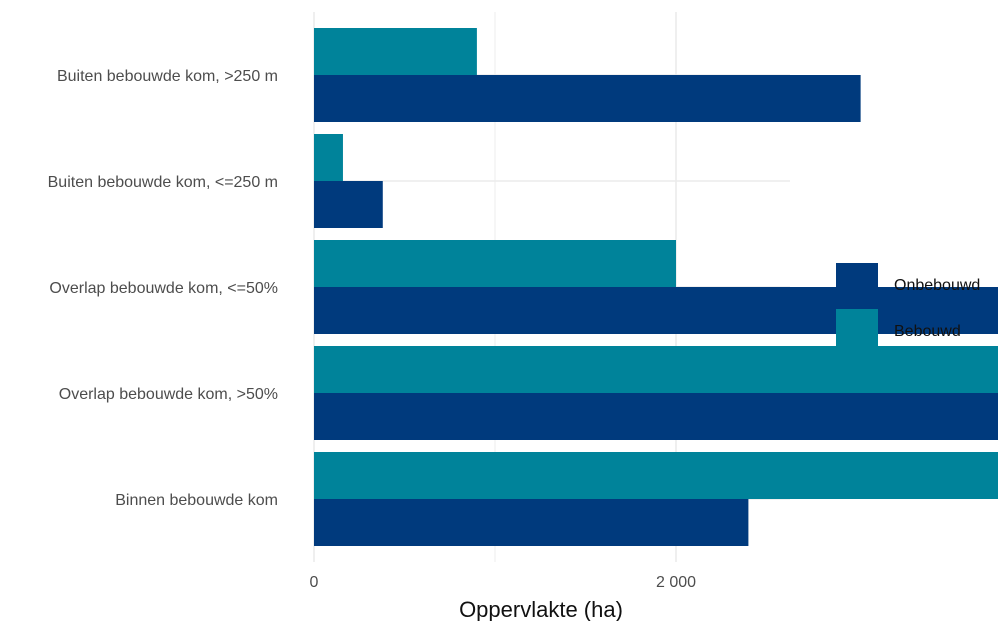 The height and width of the screenshot is (621, 998). What do you see at coordinates (163, 182) in the screenshot?
I see `category-label: Buiten bebouwde kom, <=250 m` at bounding box center [163, 182].